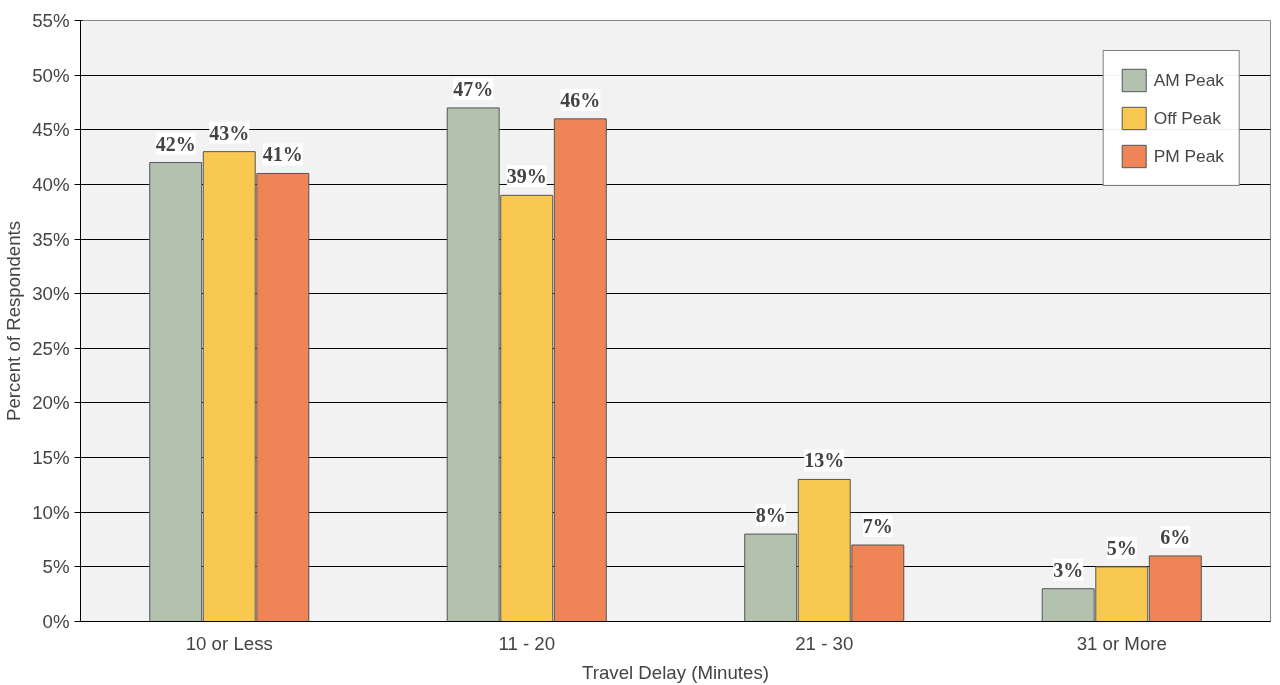 The image size is (1280, 685). Describe the element at coordinates (770, 515) in the screenshot. I see `data-label: 8%` at that location.